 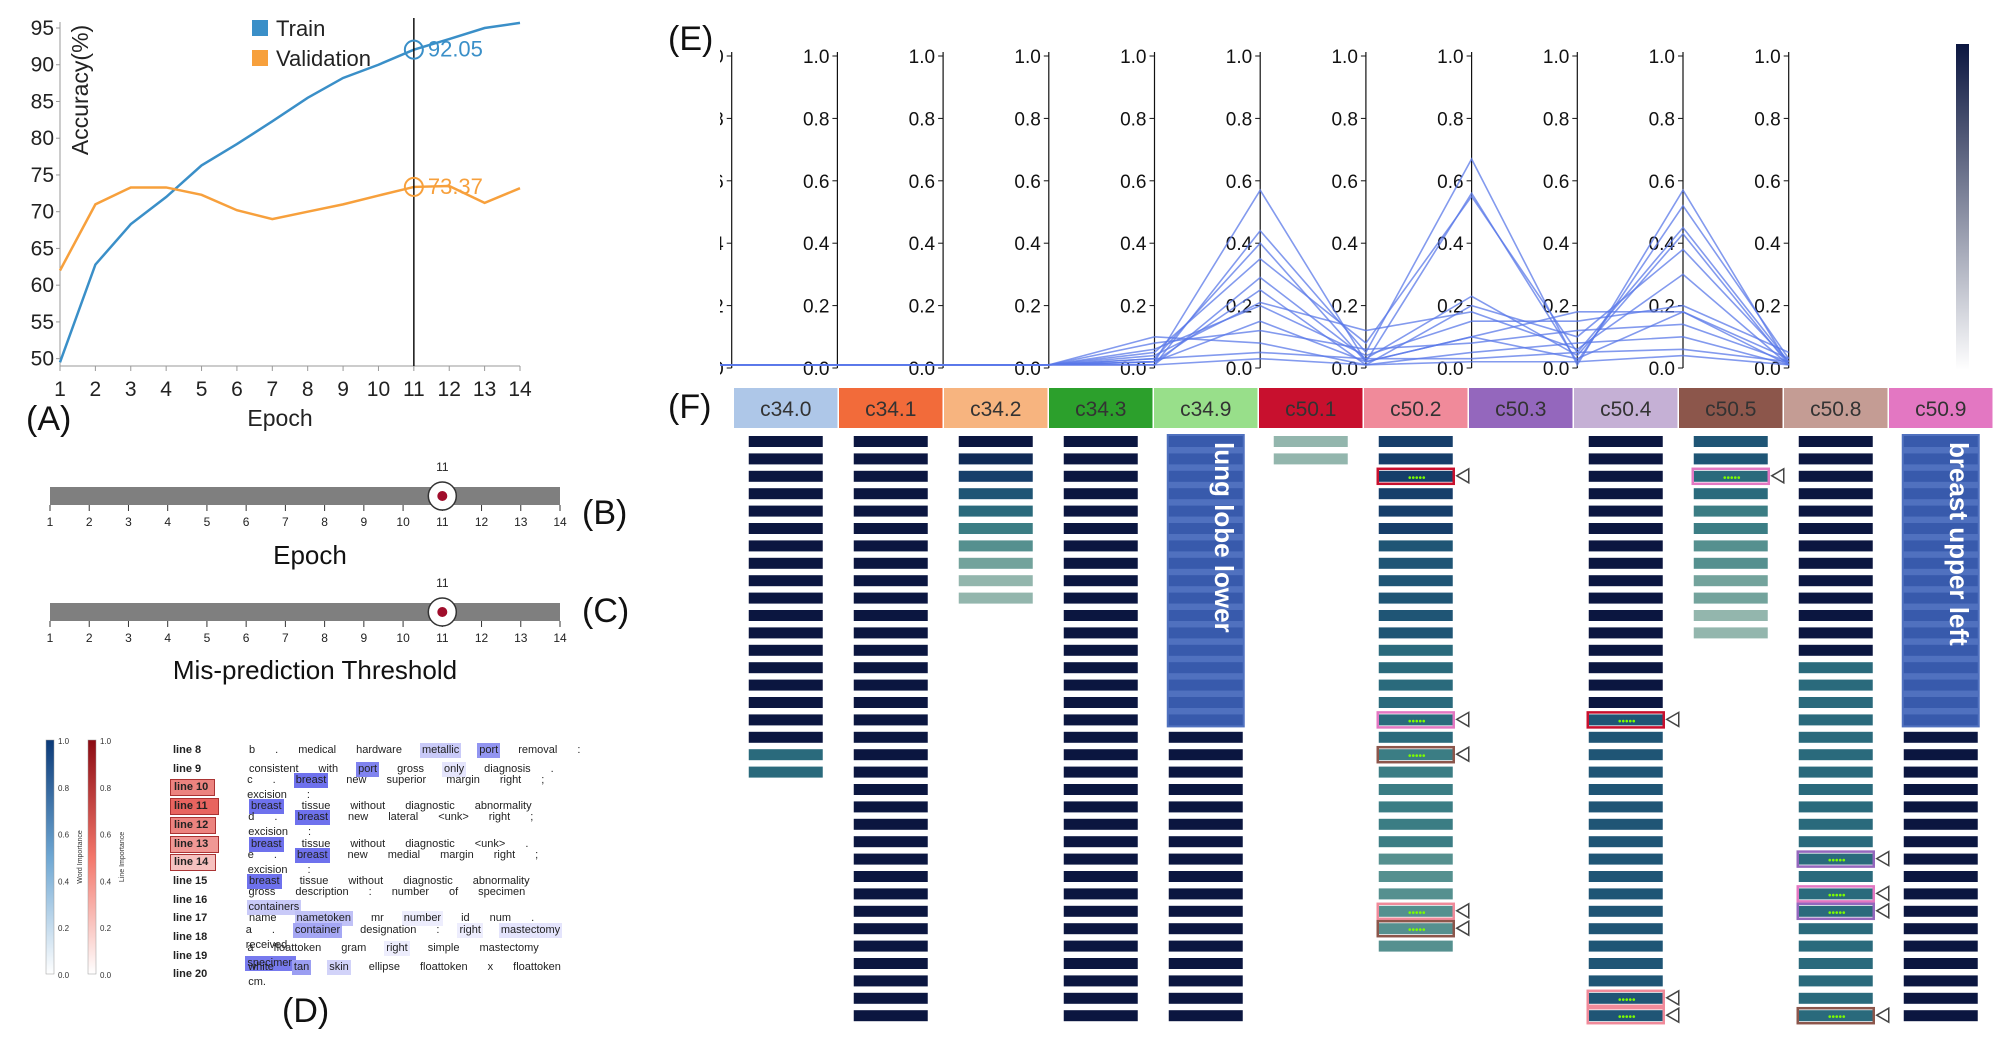 I want to click on class-header-label: c50.3, so click(x=1520, y=409).